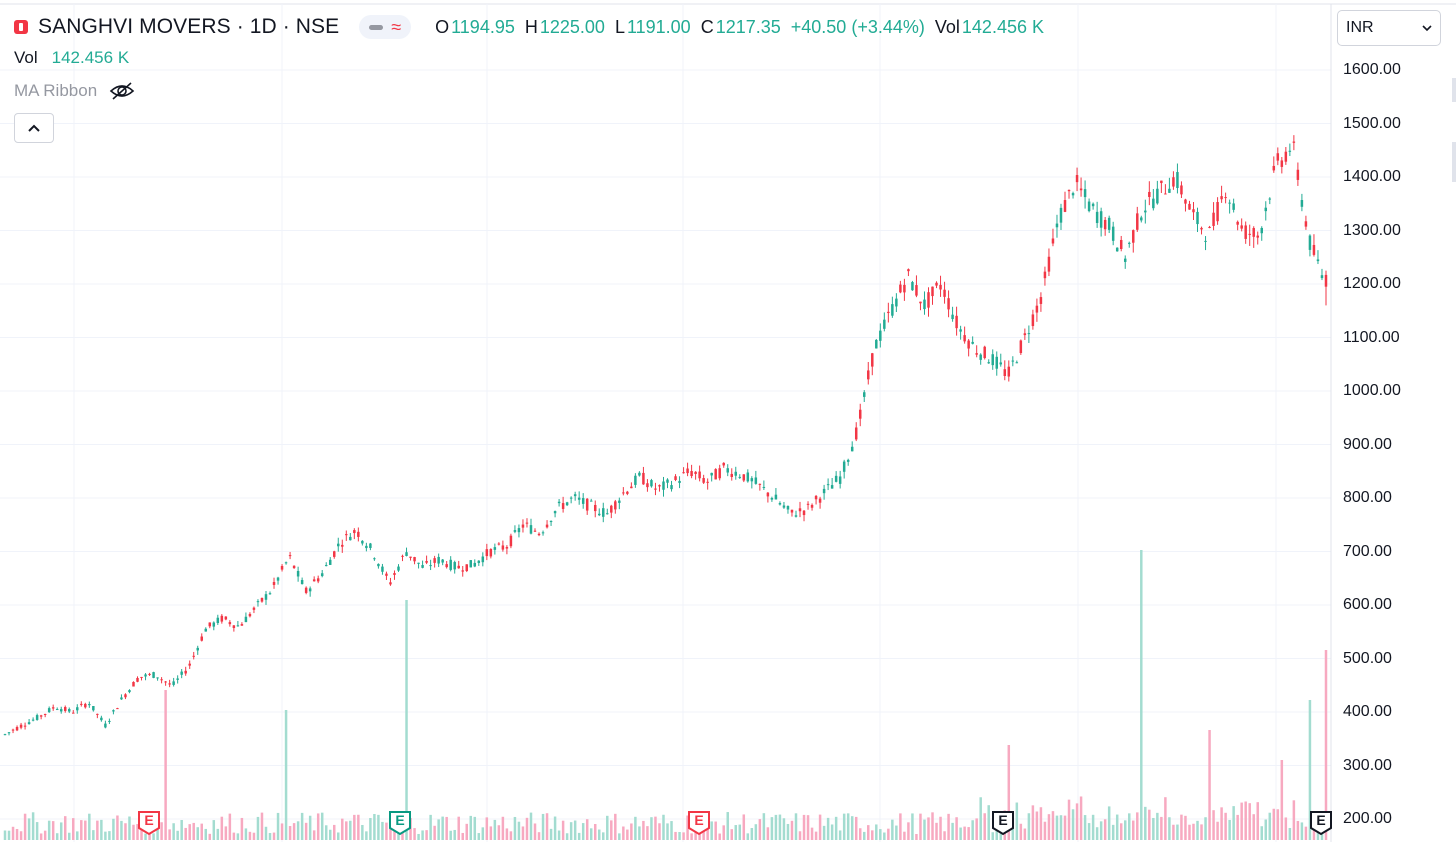  I want to click on high-key: H, so click(531, 26).